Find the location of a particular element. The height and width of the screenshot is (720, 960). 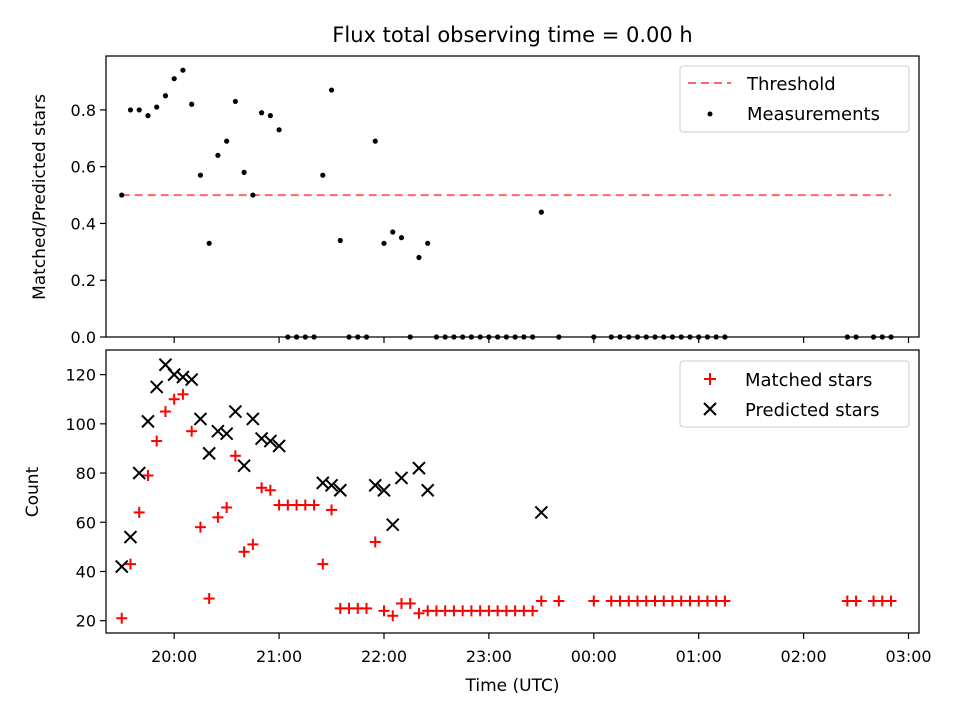

count-legend: Matched stars Predicted stars is located at coordinates (794, 394).